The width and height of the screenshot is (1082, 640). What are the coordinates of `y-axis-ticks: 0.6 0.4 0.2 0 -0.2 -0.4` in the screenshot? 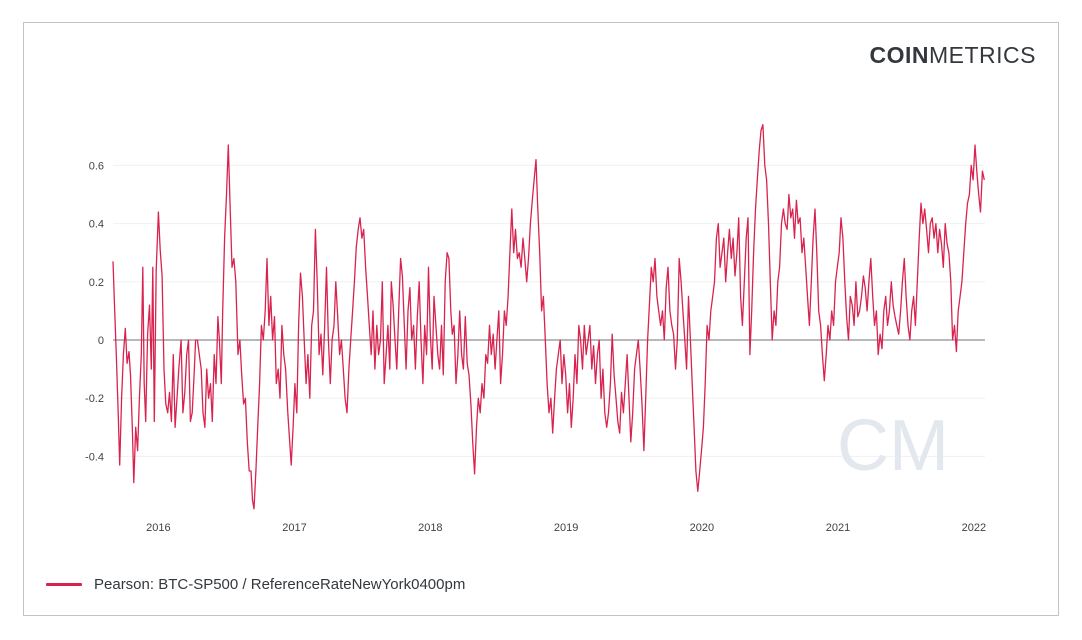 It's located at (94, 311).